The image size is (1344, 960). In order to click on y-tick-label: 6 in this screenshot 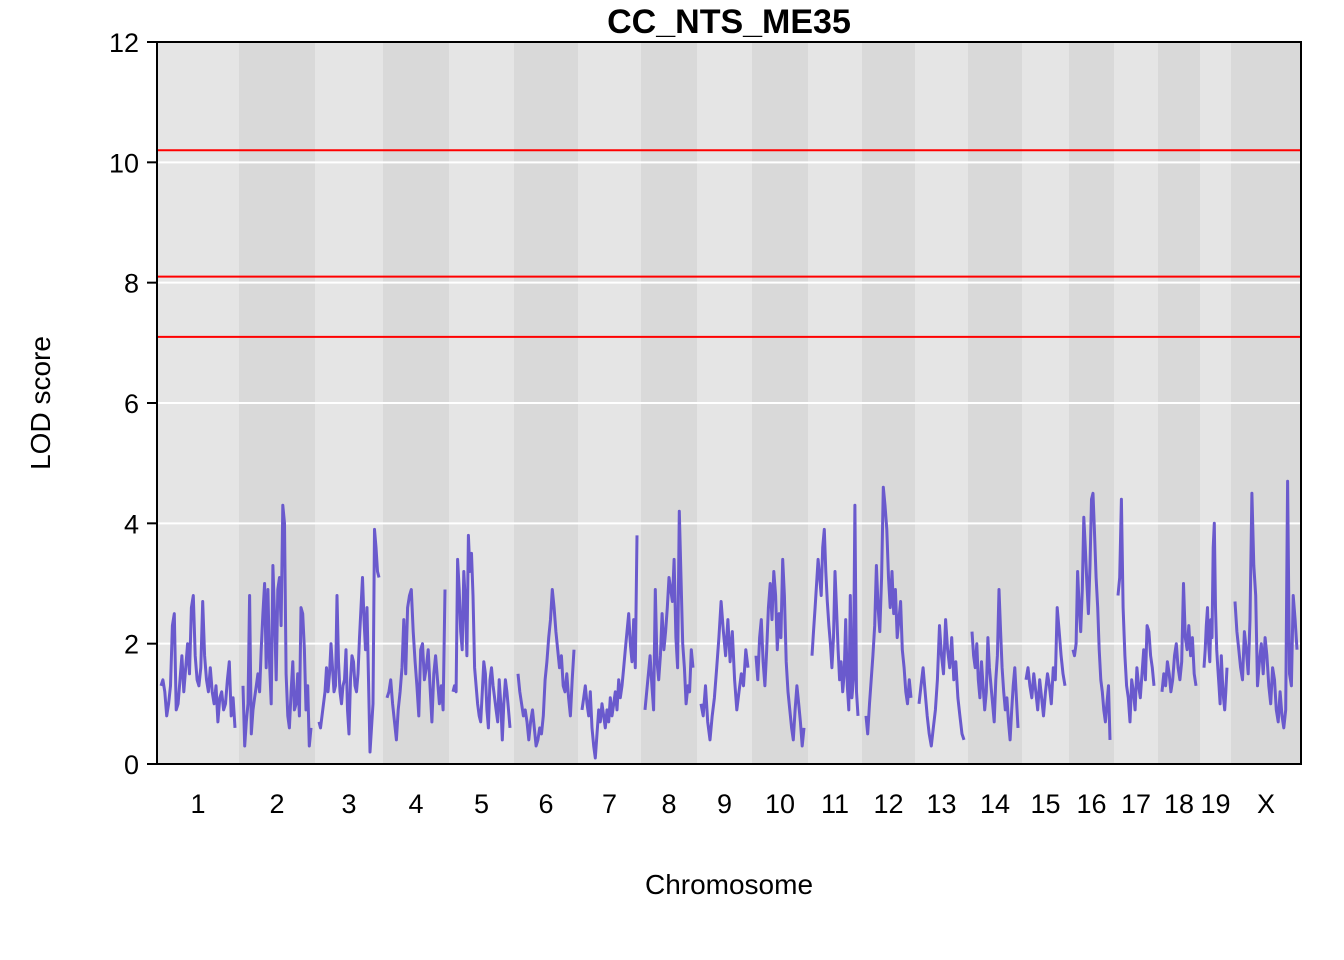, I will do `click(131, 404)`.